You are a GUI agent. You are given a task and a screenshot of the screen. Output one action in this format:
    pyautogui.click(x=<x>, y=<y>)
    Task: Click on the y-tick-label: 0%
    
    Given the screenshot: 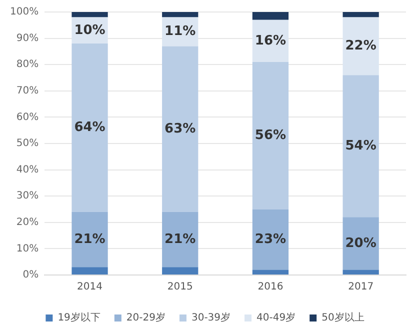 What is the action you would take?
    pyautogui.click(x=30, y=275)
    